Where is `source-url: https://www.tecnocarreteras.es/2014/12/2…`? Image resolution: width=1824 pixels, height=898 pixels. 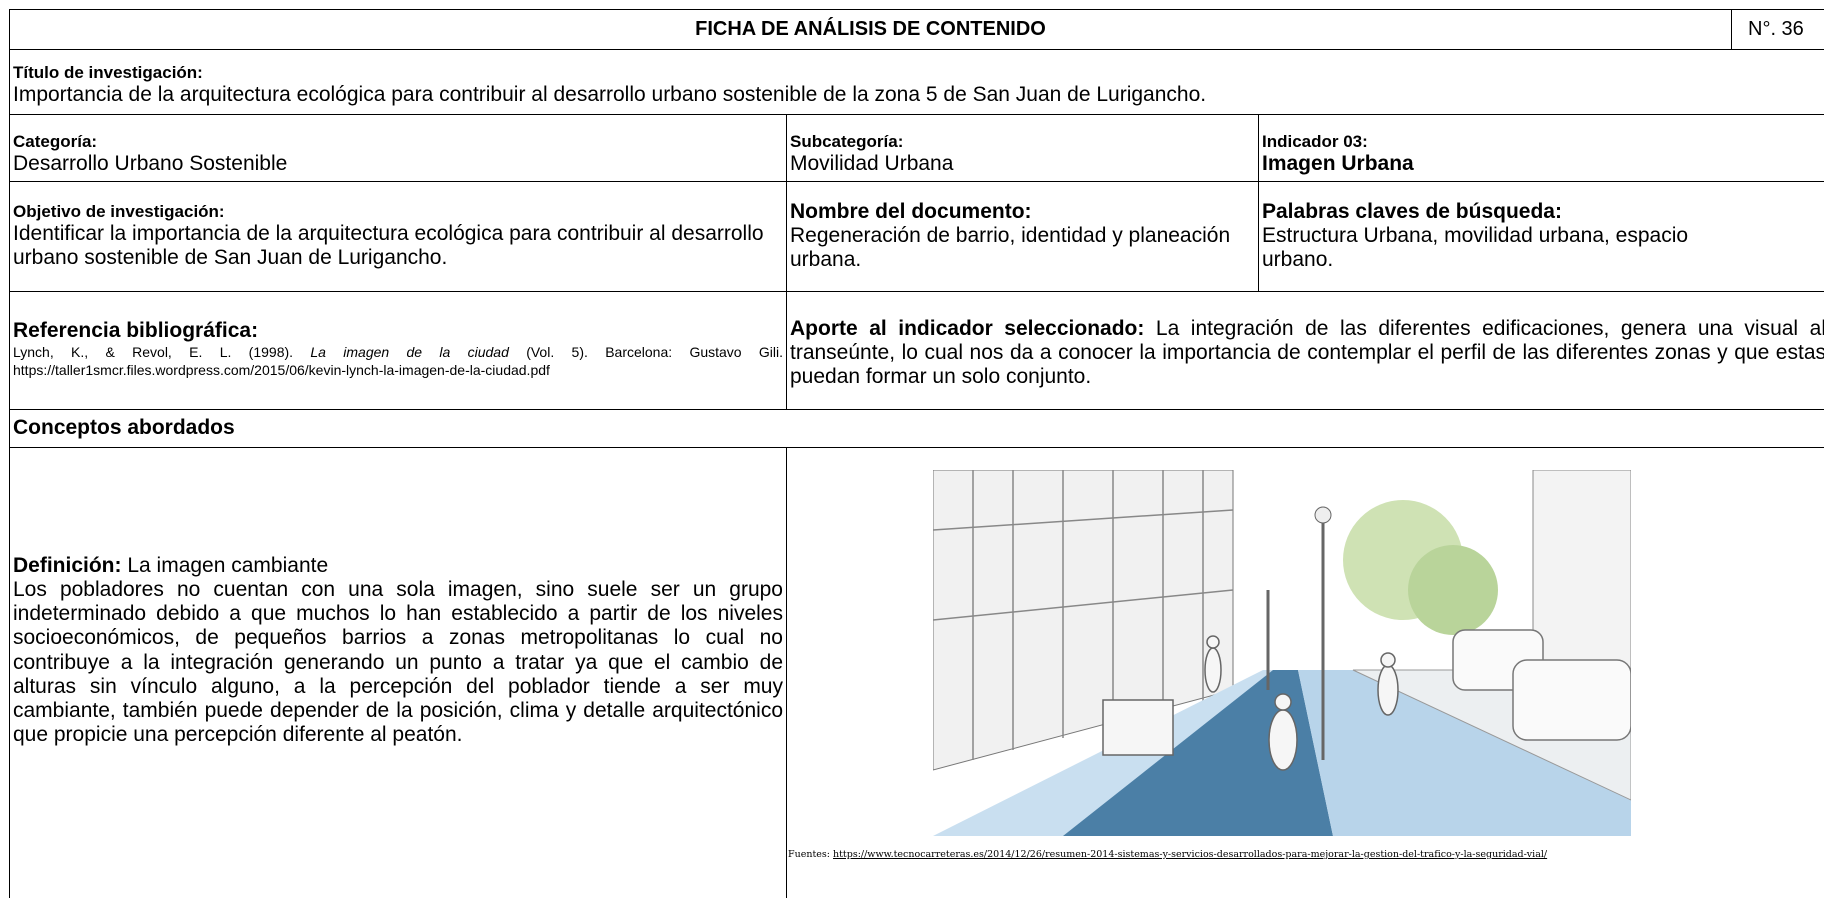 source-url: https://www.tecnocarreteras.es/2014/12/2… is located at coordinates (1190, 854).